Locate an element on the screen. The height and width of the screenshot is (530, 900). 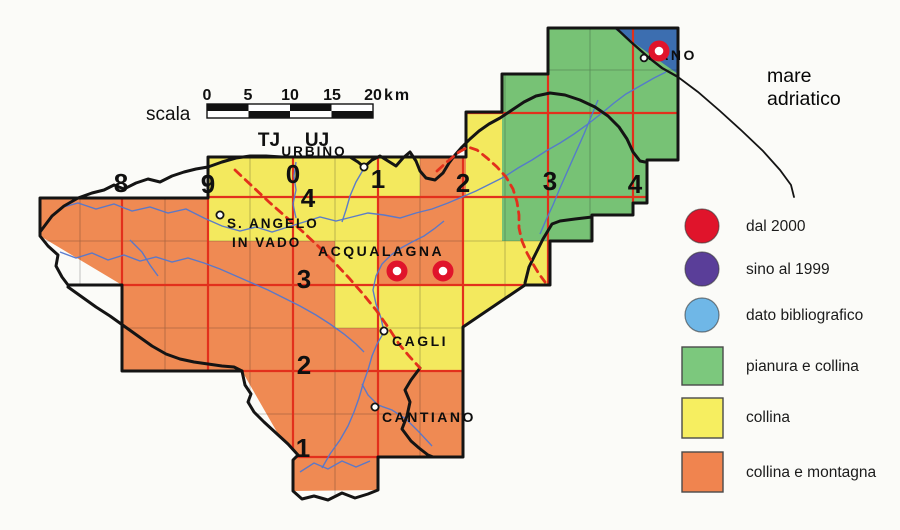
utm-zone-label-tj: TJ is located at coordinates (269, 140).